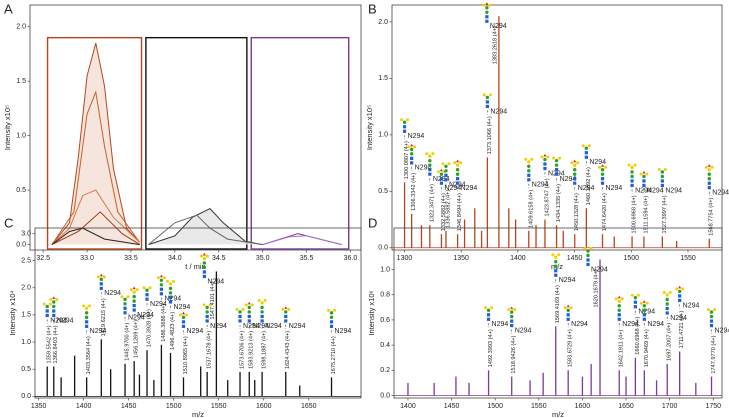  I want to click on y-tick-label: 2.5, so click(26, 260).